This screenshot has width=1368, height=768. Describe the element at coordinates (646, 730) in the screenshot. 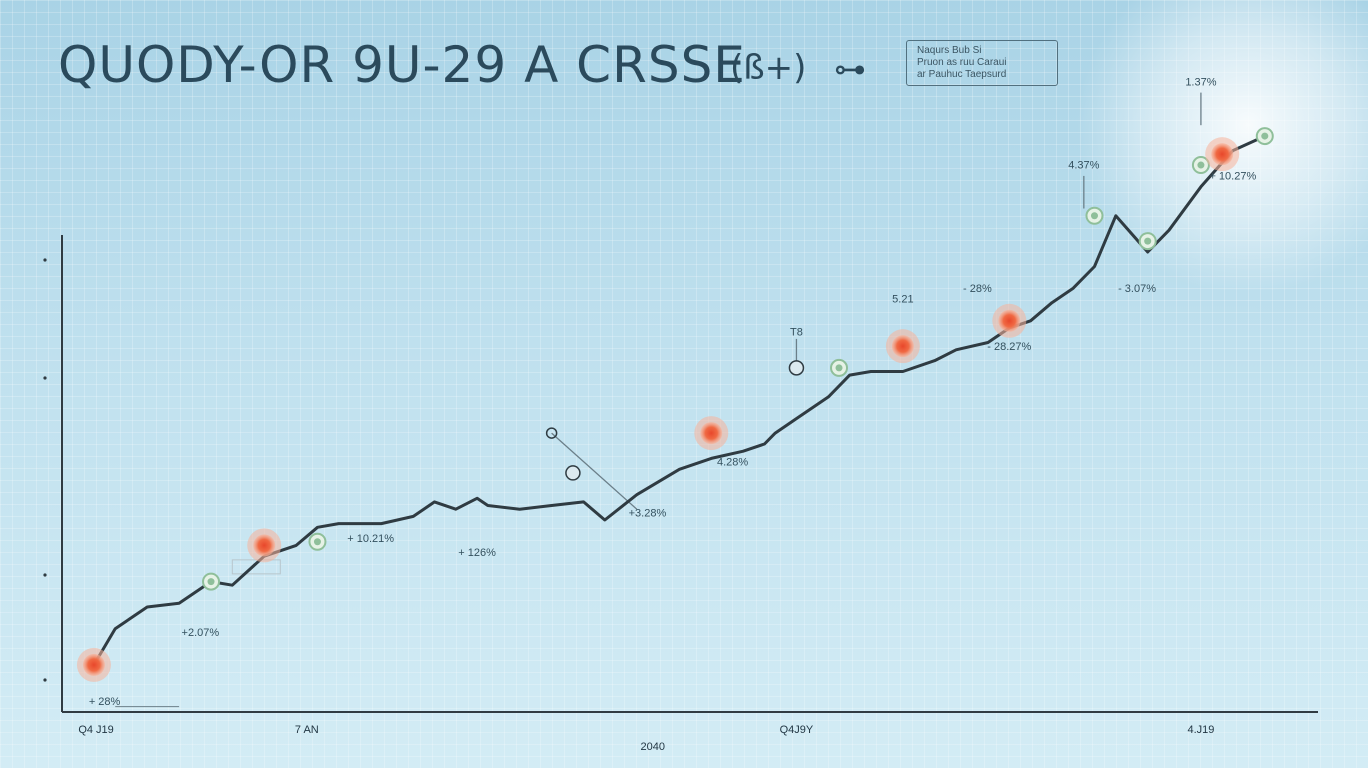

I see `x-axis-tick-labels: Q4 J19 7 AN Q4J9Y 4.J19` at that location.